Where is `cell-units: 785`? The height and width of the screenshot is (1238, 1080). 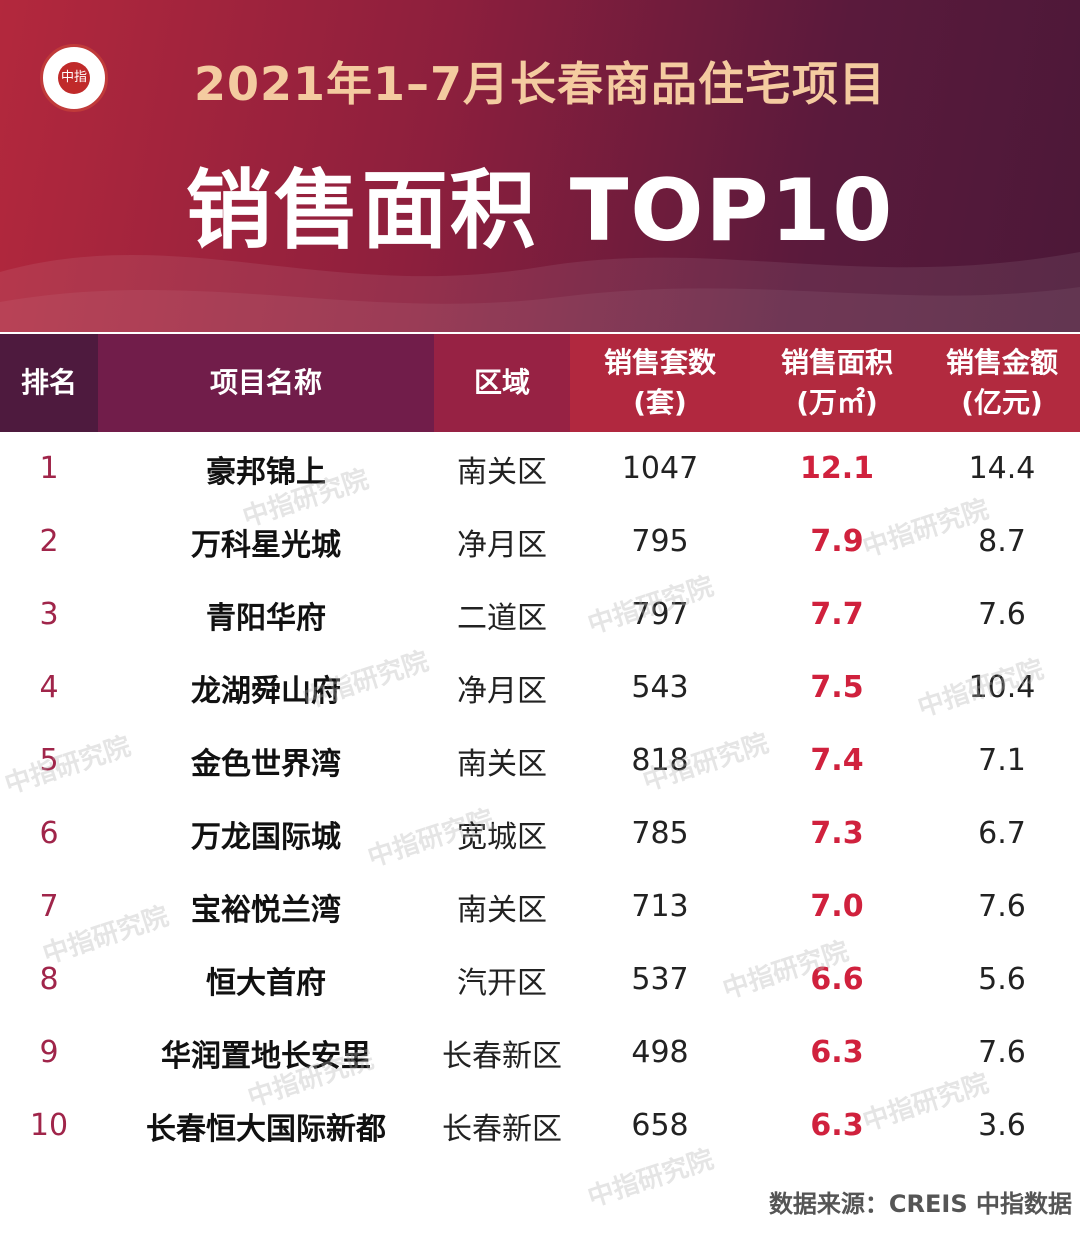 cell-units: 785 is located at coordinates (660, 833).